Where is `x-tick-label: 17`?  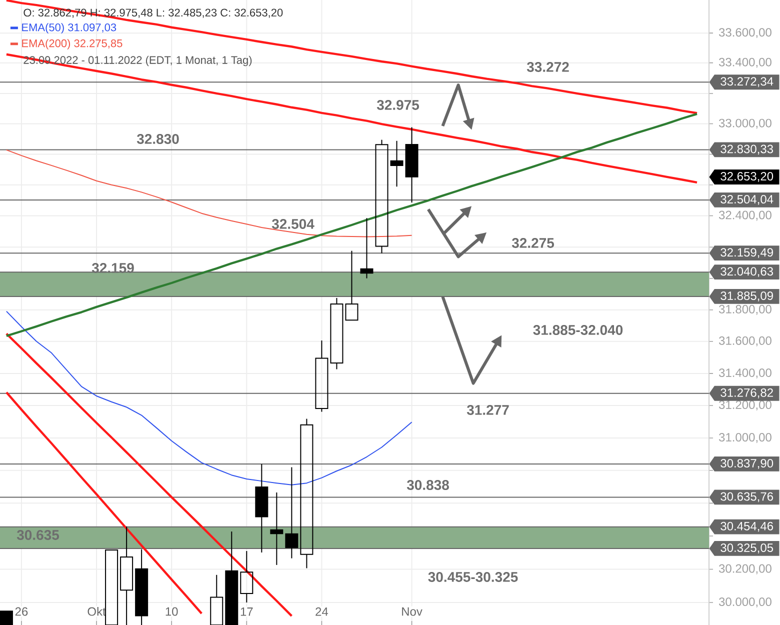
x-tick-label: 17 is located at coordinates (246, 612).